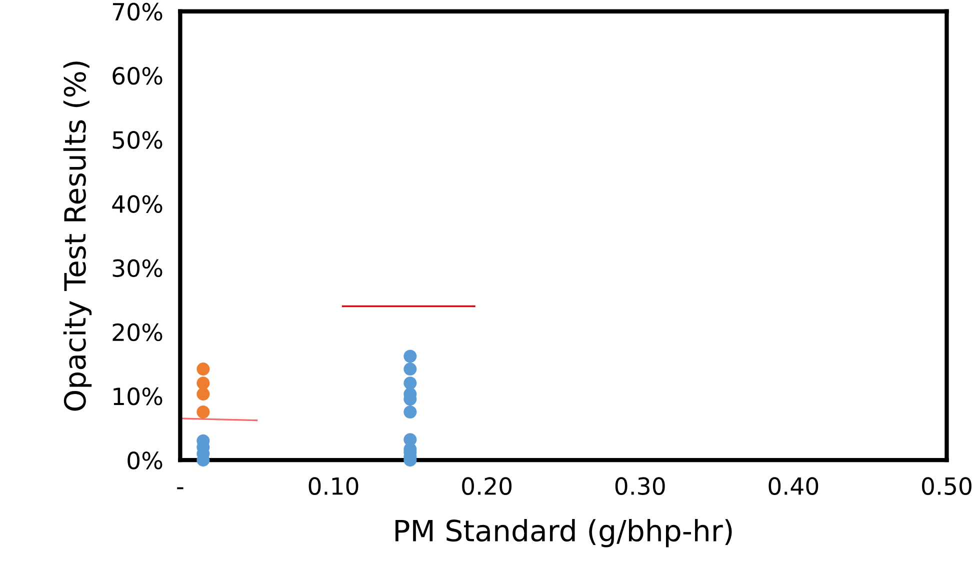  I want to click on y-tick-label: 30%, so click(137, 268).